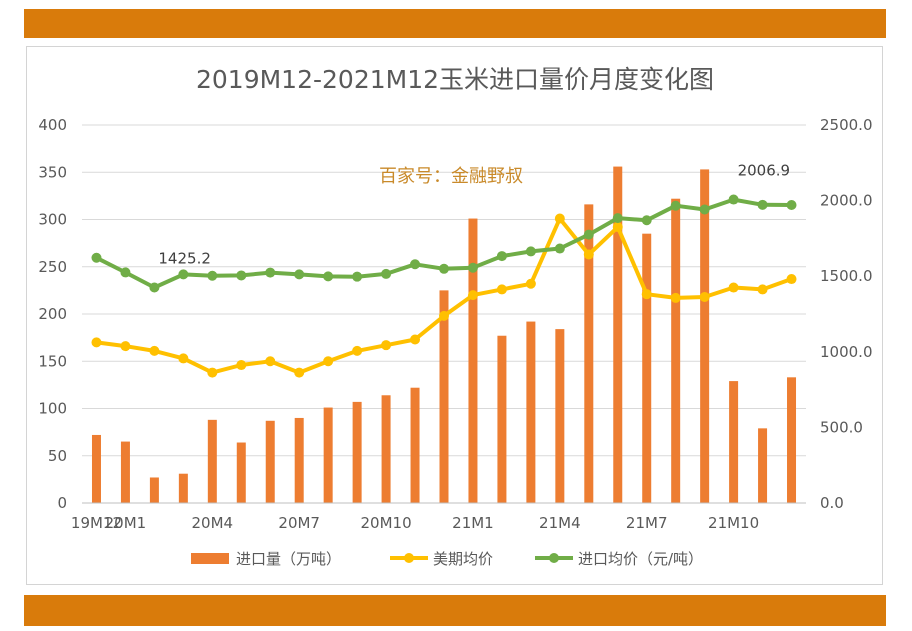  What do you see at coordinates (733, 523) in the screenshot?
I see `x-tick-label: 21M10` at bounding box center [733, 523].